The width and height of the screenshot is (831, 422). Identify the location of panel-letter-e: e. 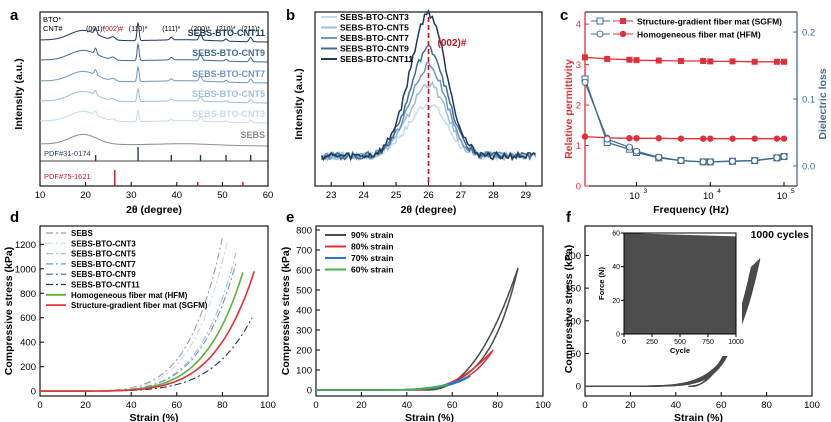
(290, 217).